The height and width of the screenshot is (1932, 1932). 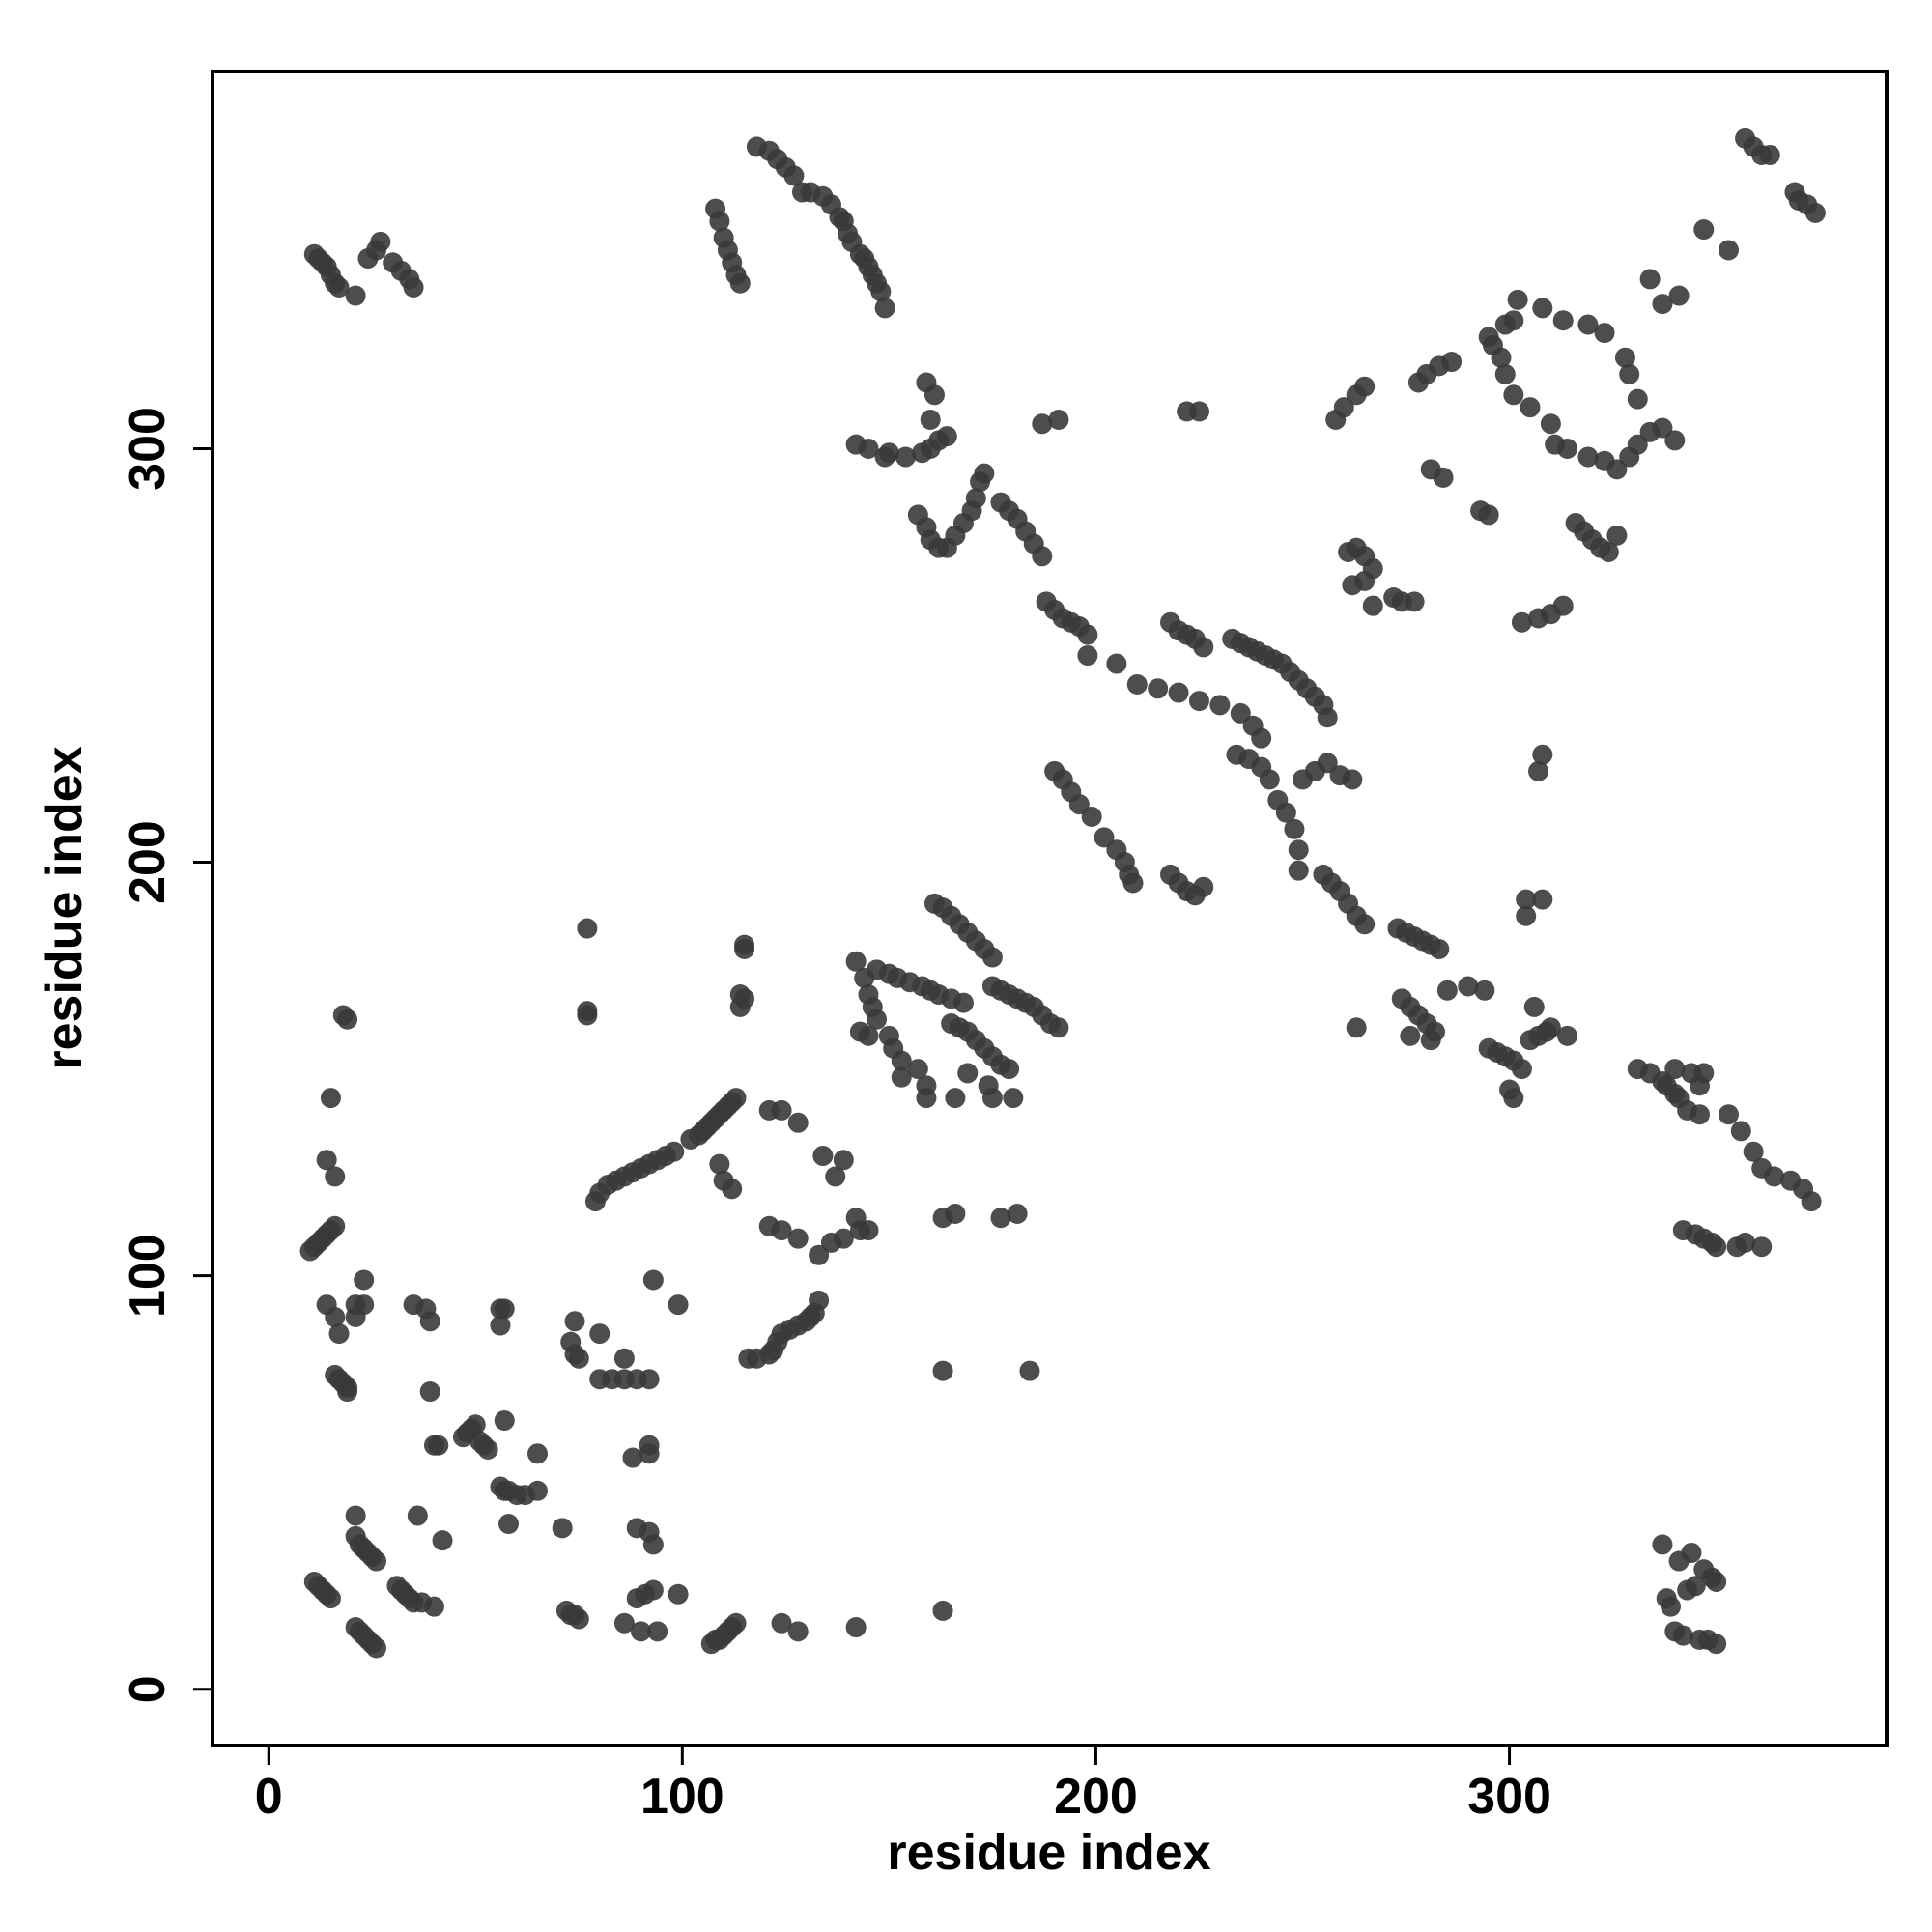 What do you see at coordinates (1096, 1797) in the screenshot?
I see `x-tick-label: 200` at bounding box center [1096, 1797].